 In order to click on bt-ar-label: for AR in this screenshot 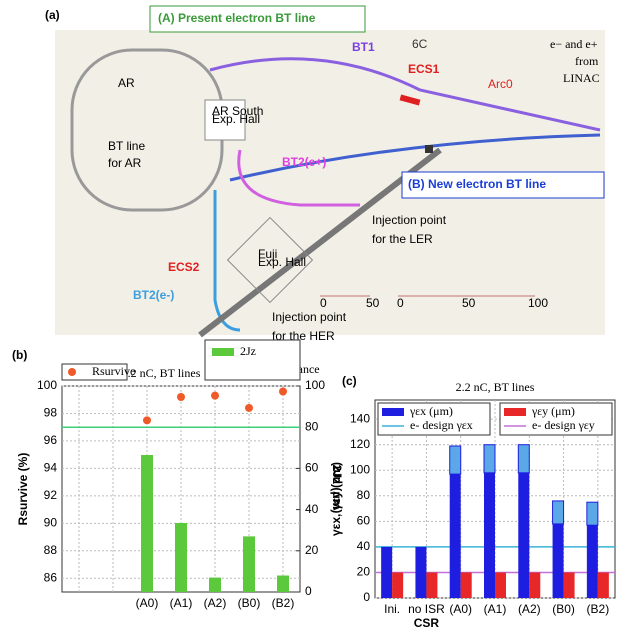, I will do `click(125, 163)`.